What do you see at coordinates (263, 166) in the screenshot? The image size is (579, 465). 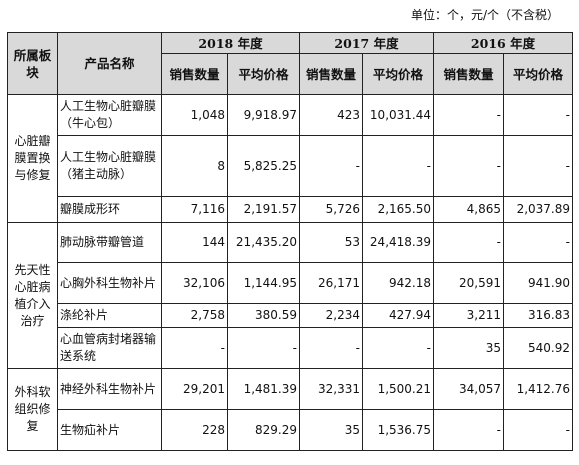 I see `value-cell: 5,825.25` at bounding box center [263, 166].